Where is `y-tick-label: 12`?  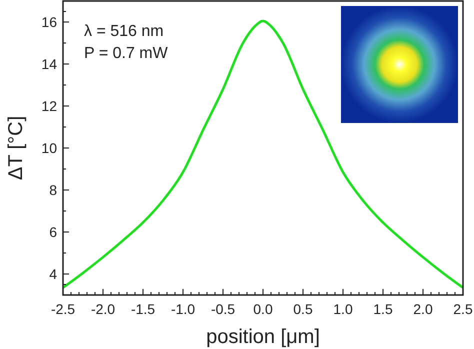
y-tick-label: 12 is located at coordinates (49, 106).